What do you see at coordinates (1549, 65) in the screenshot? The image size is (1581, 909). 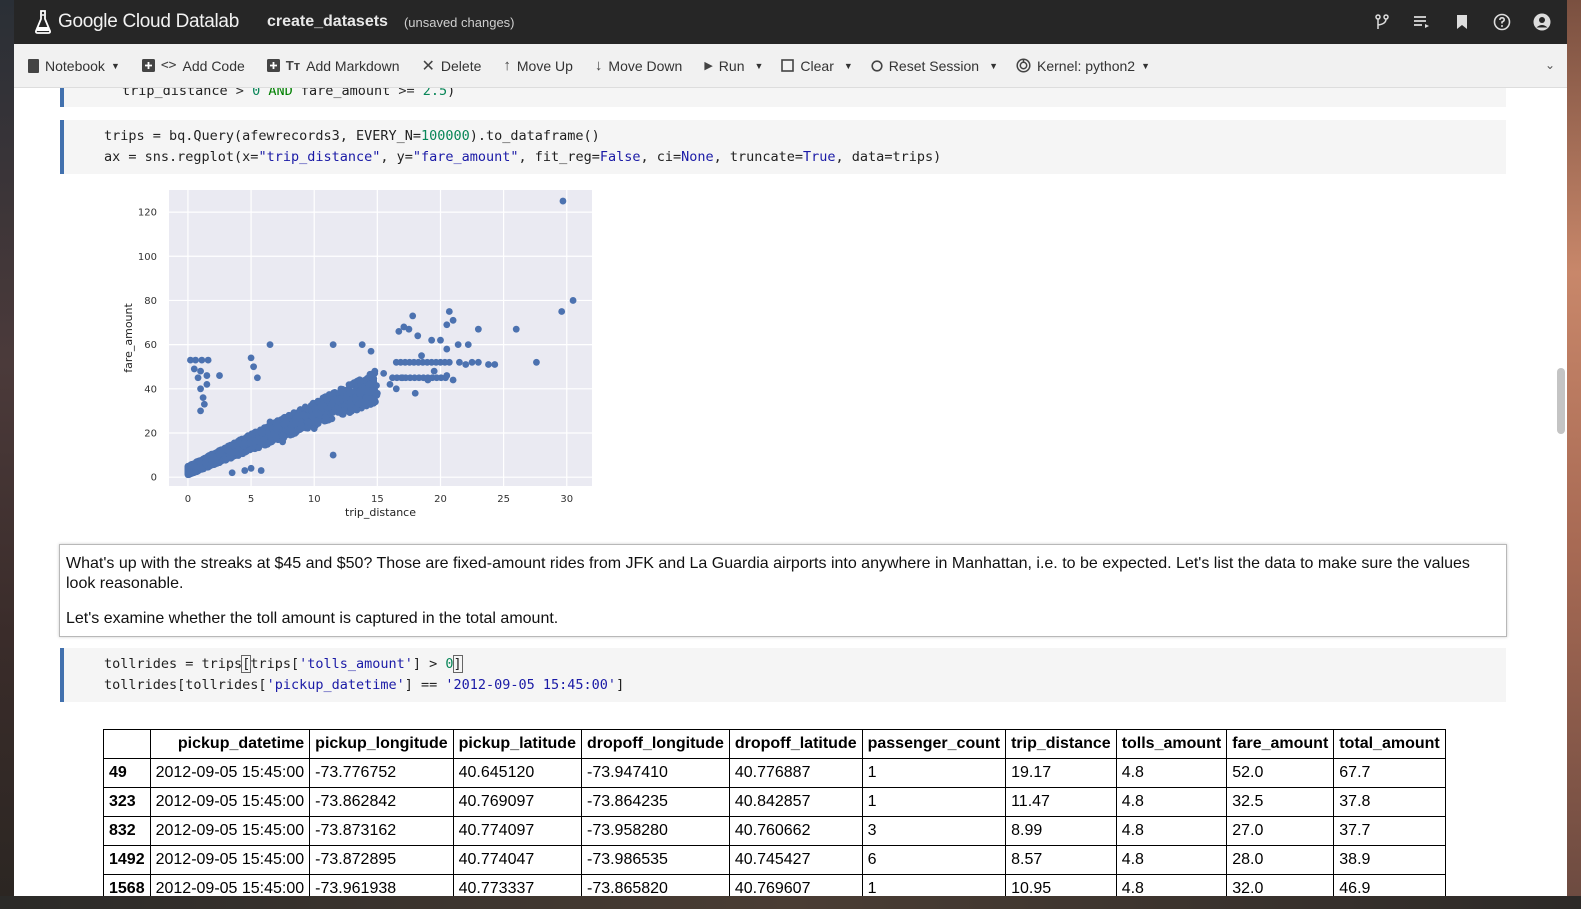 I see `chevron-down-icon: ⌄` at bounding box center [1549, 65].